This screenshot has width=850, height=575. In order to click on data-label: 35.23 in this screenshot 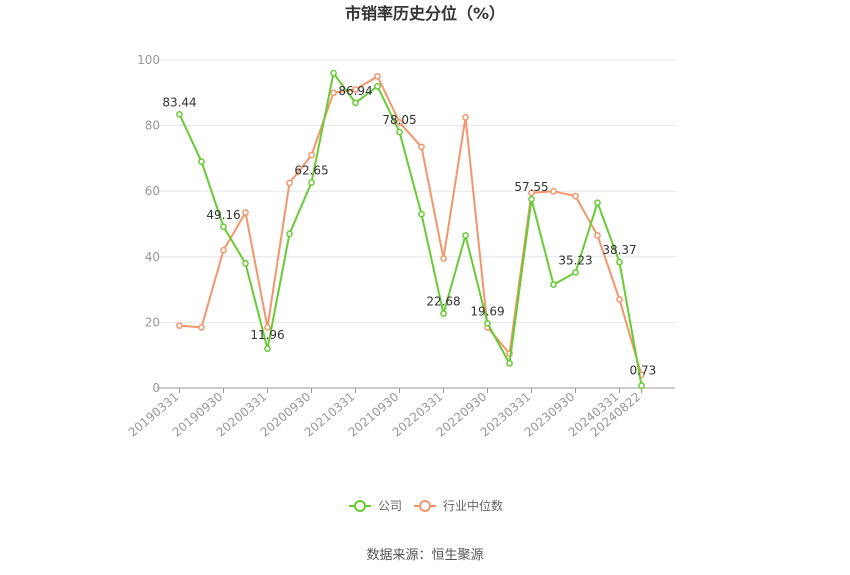, I will do `click(575, 260)`.